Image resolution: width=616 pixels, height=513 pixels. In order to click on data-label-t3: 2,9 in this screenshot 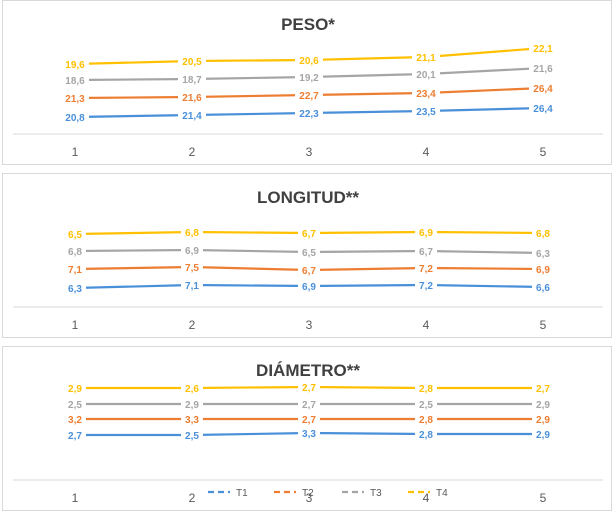, I will do `click(543, 405)`.